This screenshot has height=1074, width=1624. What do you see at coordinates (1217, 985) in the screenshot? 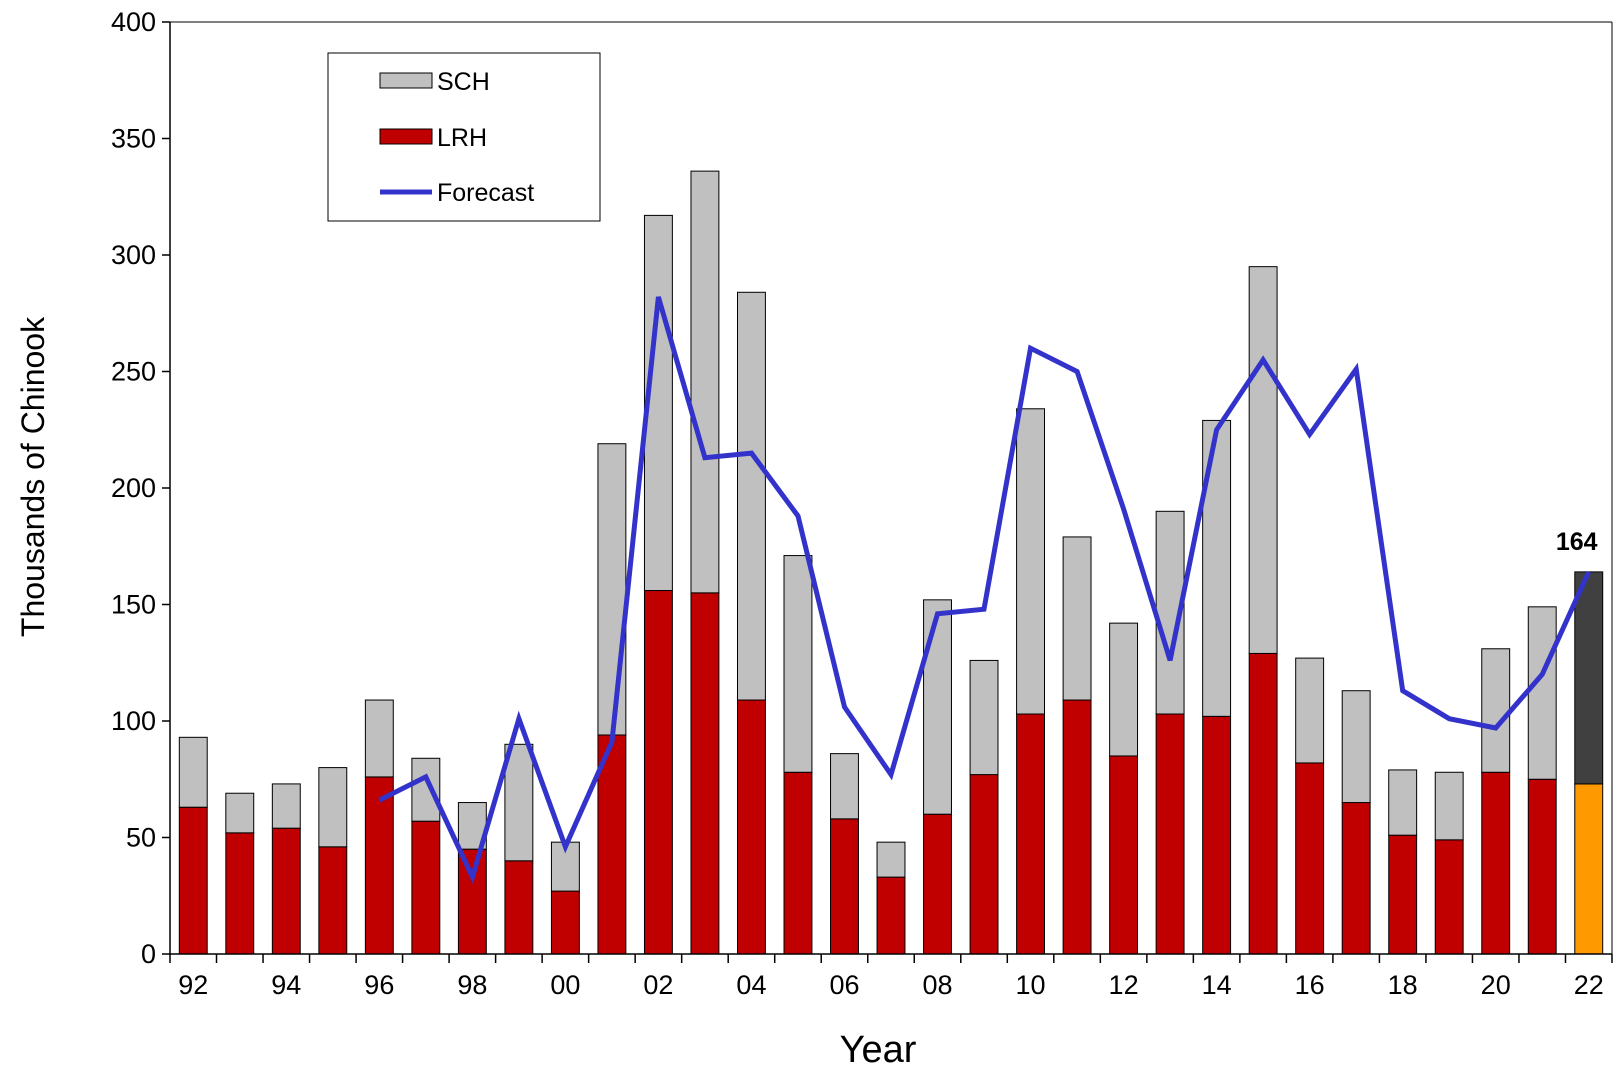
I see `x-tick-label: 14` at bounding box center [1217, 985].